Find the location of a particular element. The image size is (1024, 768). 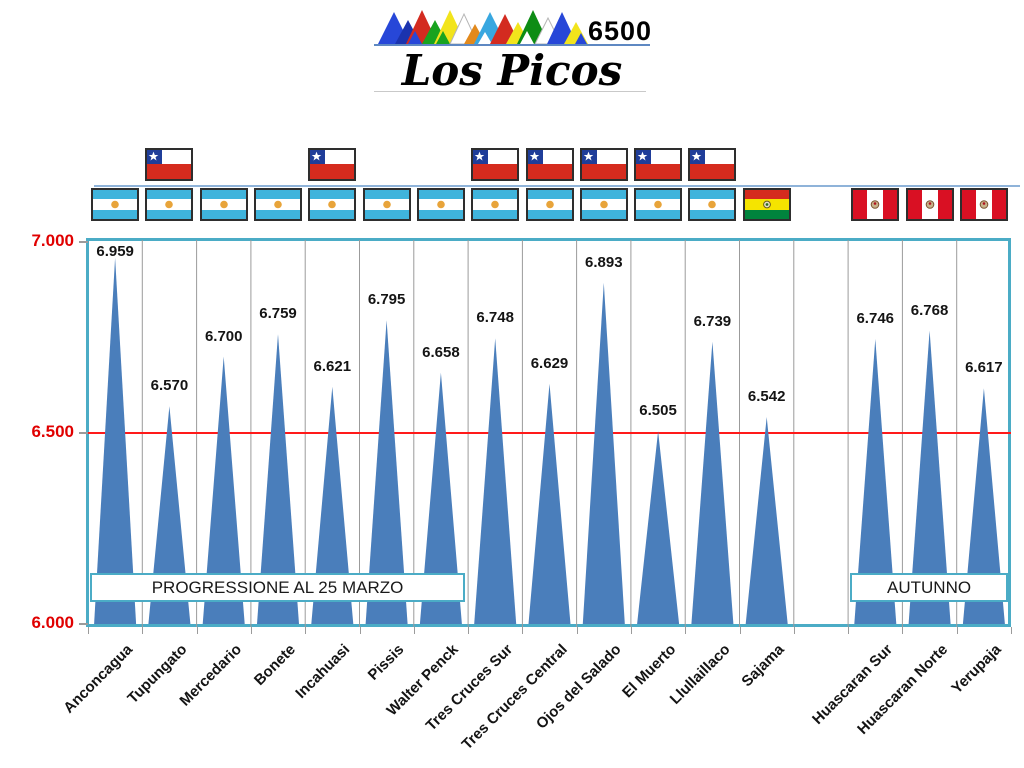

peak-value-label: 6.759 is located at coordinates (278, 314).